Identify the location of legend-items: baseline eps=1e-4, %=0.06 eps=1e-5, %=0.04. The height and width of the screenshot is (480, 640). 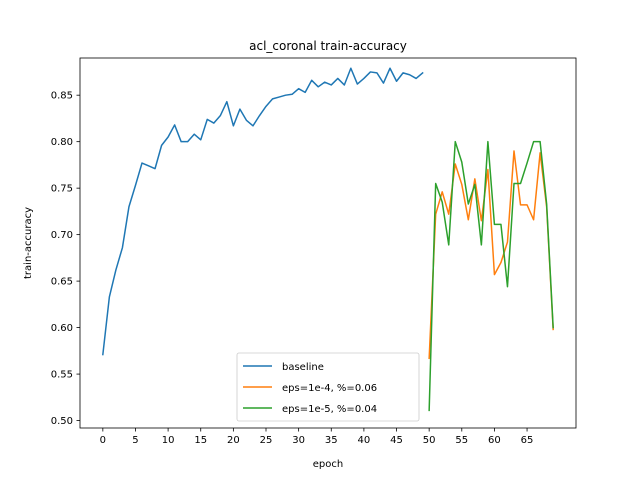
(310, 388).